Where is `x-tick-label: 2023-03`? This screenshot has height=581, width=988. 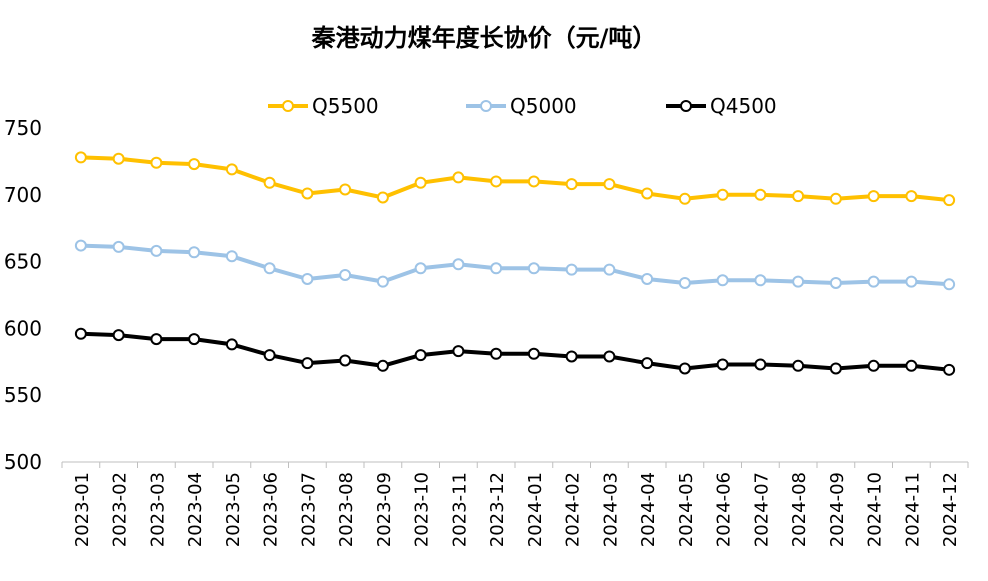
x-tick-label: 2023-03 is located at coordinates (157, 509).